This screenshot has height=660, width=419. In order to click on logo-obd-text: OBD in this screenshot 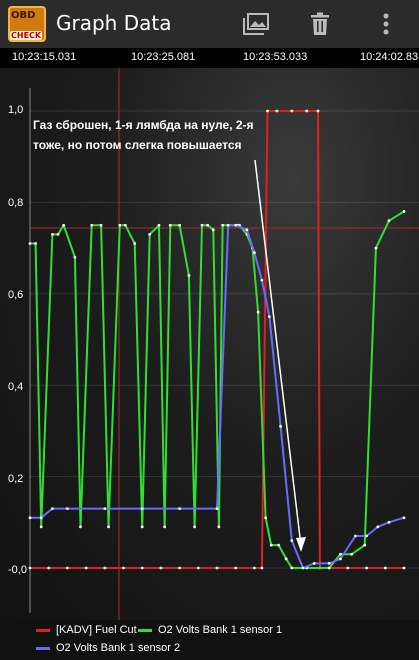, I will do `click(23, 15)`.